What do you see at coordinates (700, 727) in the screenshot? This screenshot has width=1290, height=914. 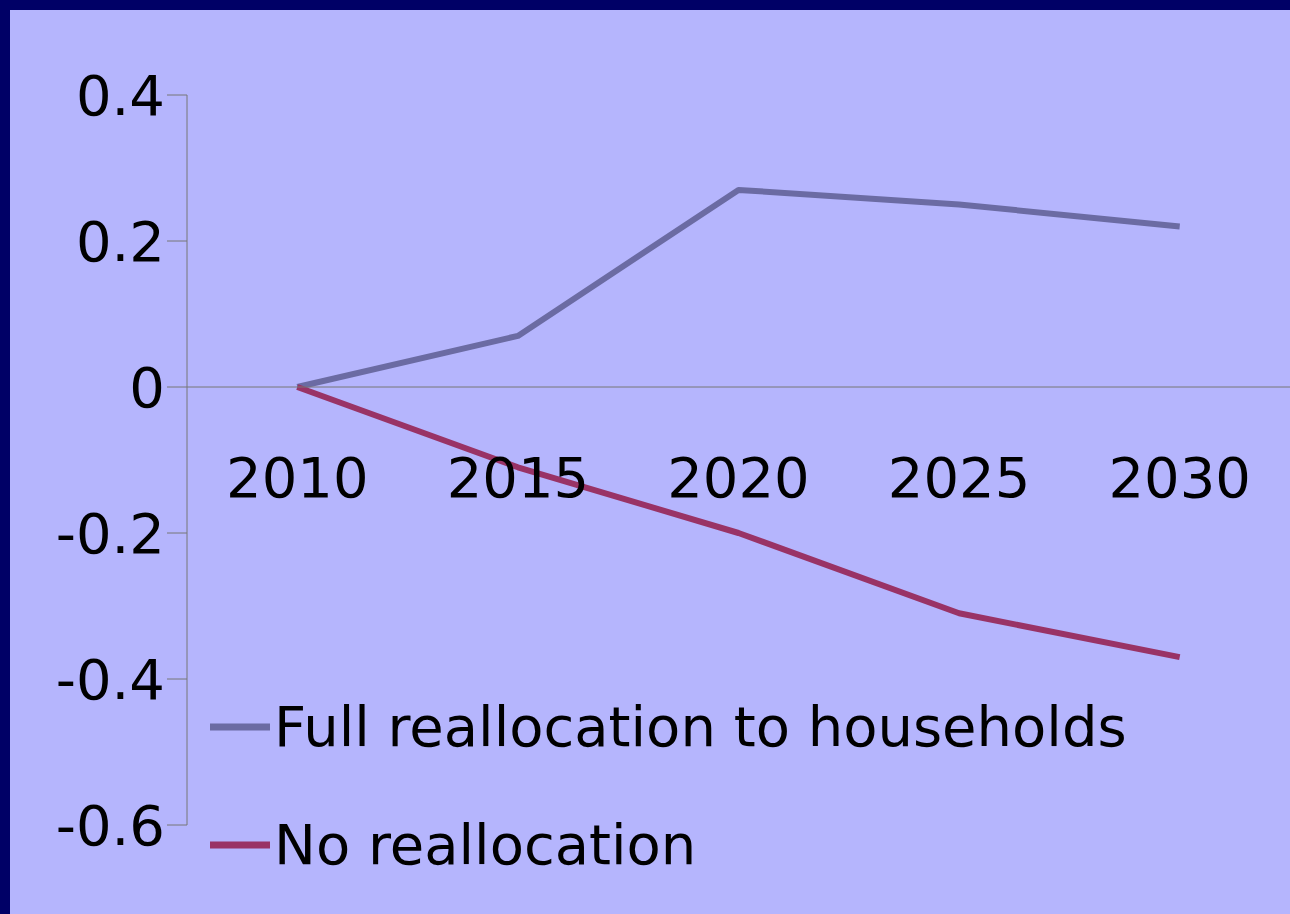 I see `legend-label: Full reallocation to households` at bounding box center [700, 727].